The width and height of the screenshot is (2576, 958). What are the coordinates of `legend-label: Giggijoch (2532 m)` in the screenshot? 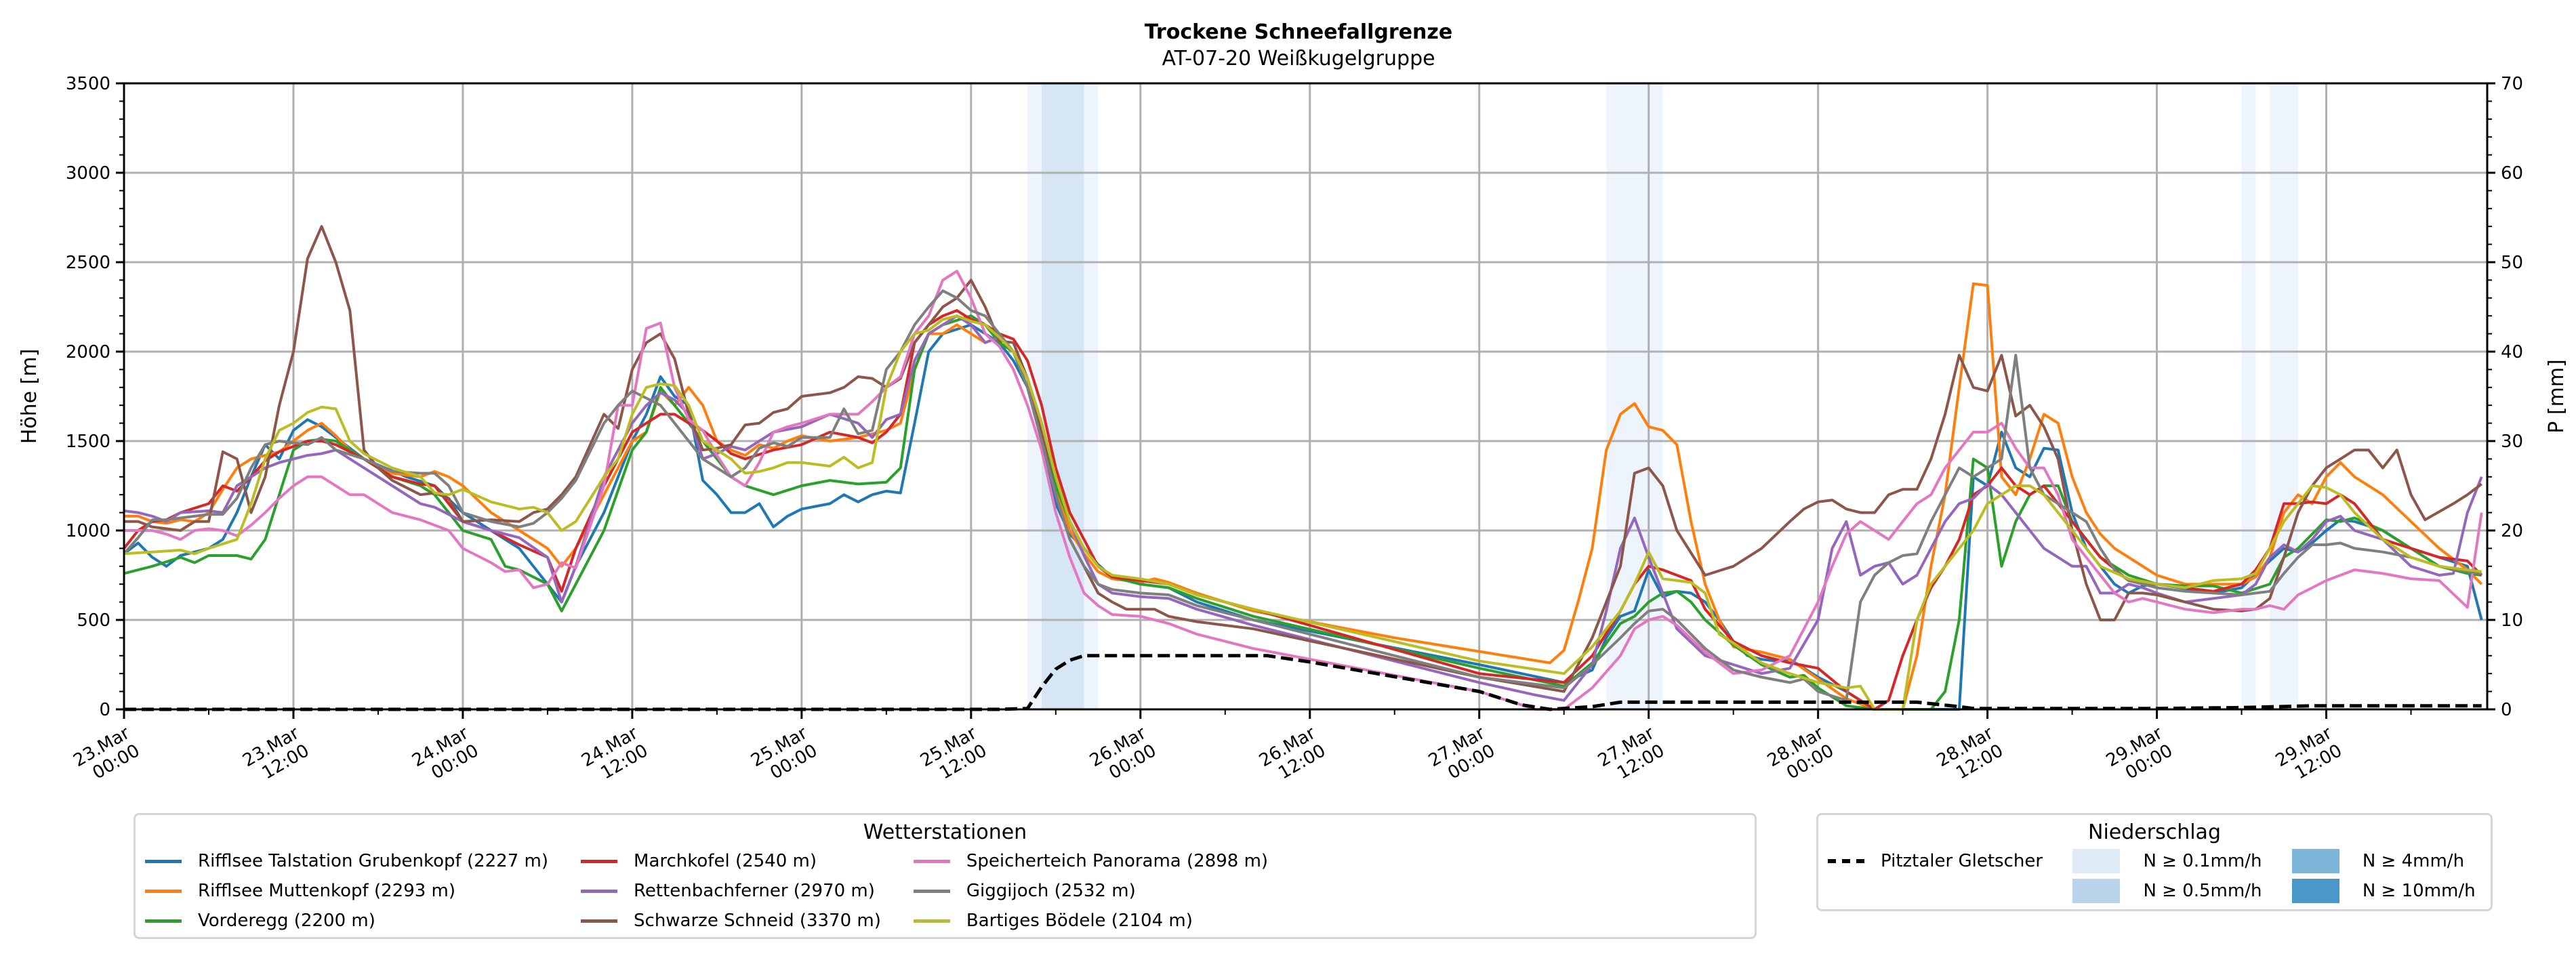 It's located at (1051, 891).